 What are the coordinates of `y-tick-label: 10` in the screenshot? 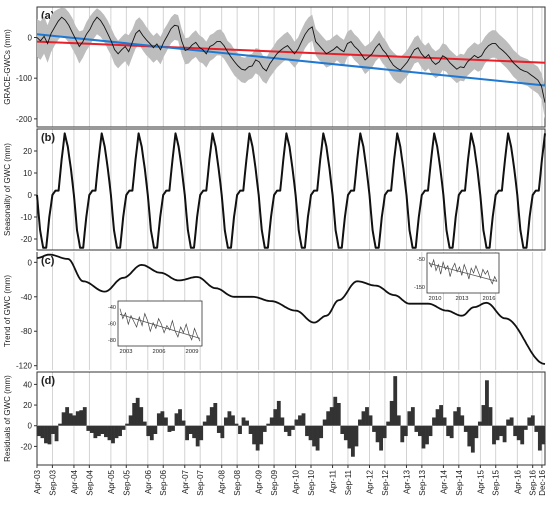 It's located at (27, 173).